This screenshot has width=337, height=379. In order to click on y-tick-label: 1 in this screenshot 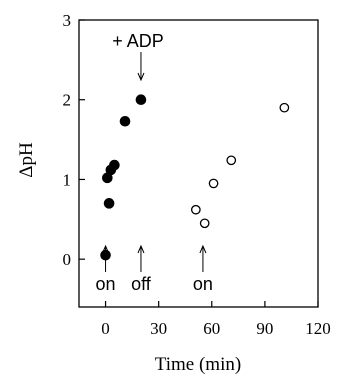, I will do `click(67, 179)`.